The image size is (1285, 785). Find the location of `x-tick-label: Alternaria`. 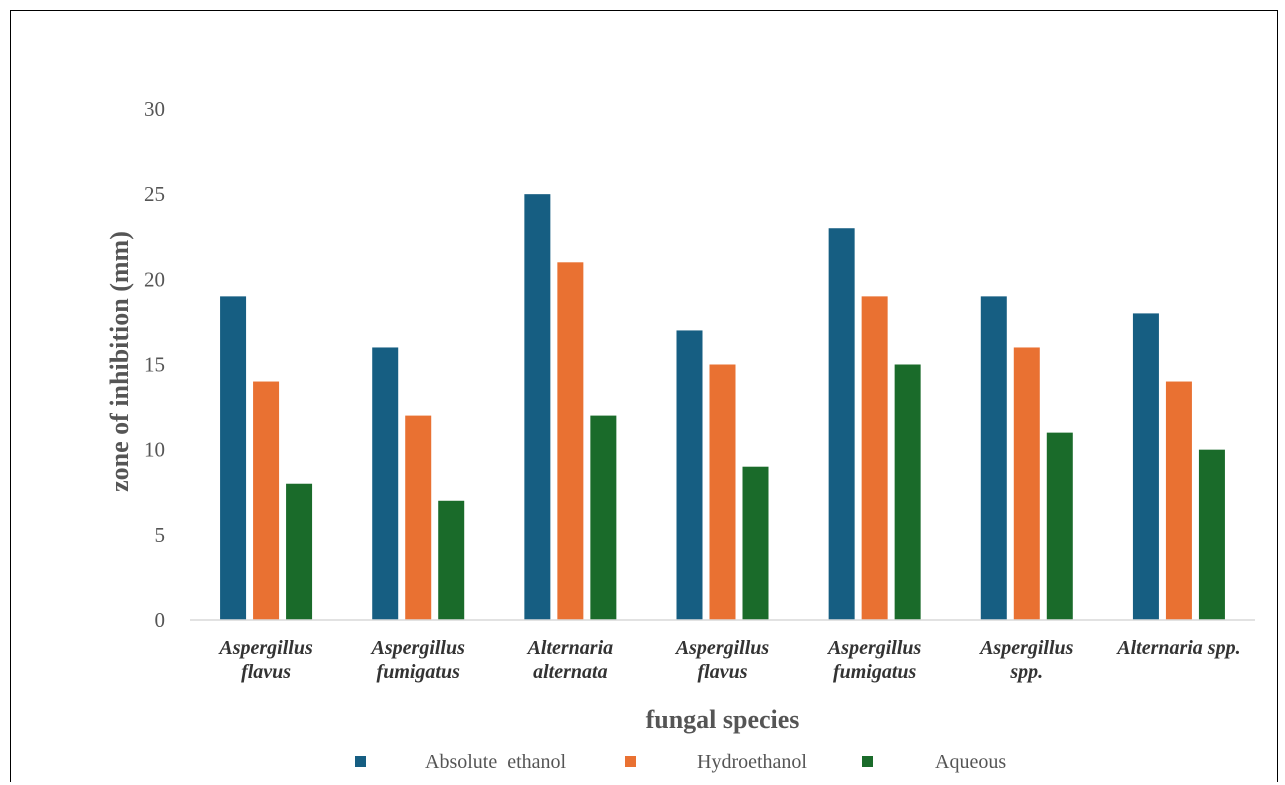

x-tick-label: Alternaria is located at coordinates (570, 648).